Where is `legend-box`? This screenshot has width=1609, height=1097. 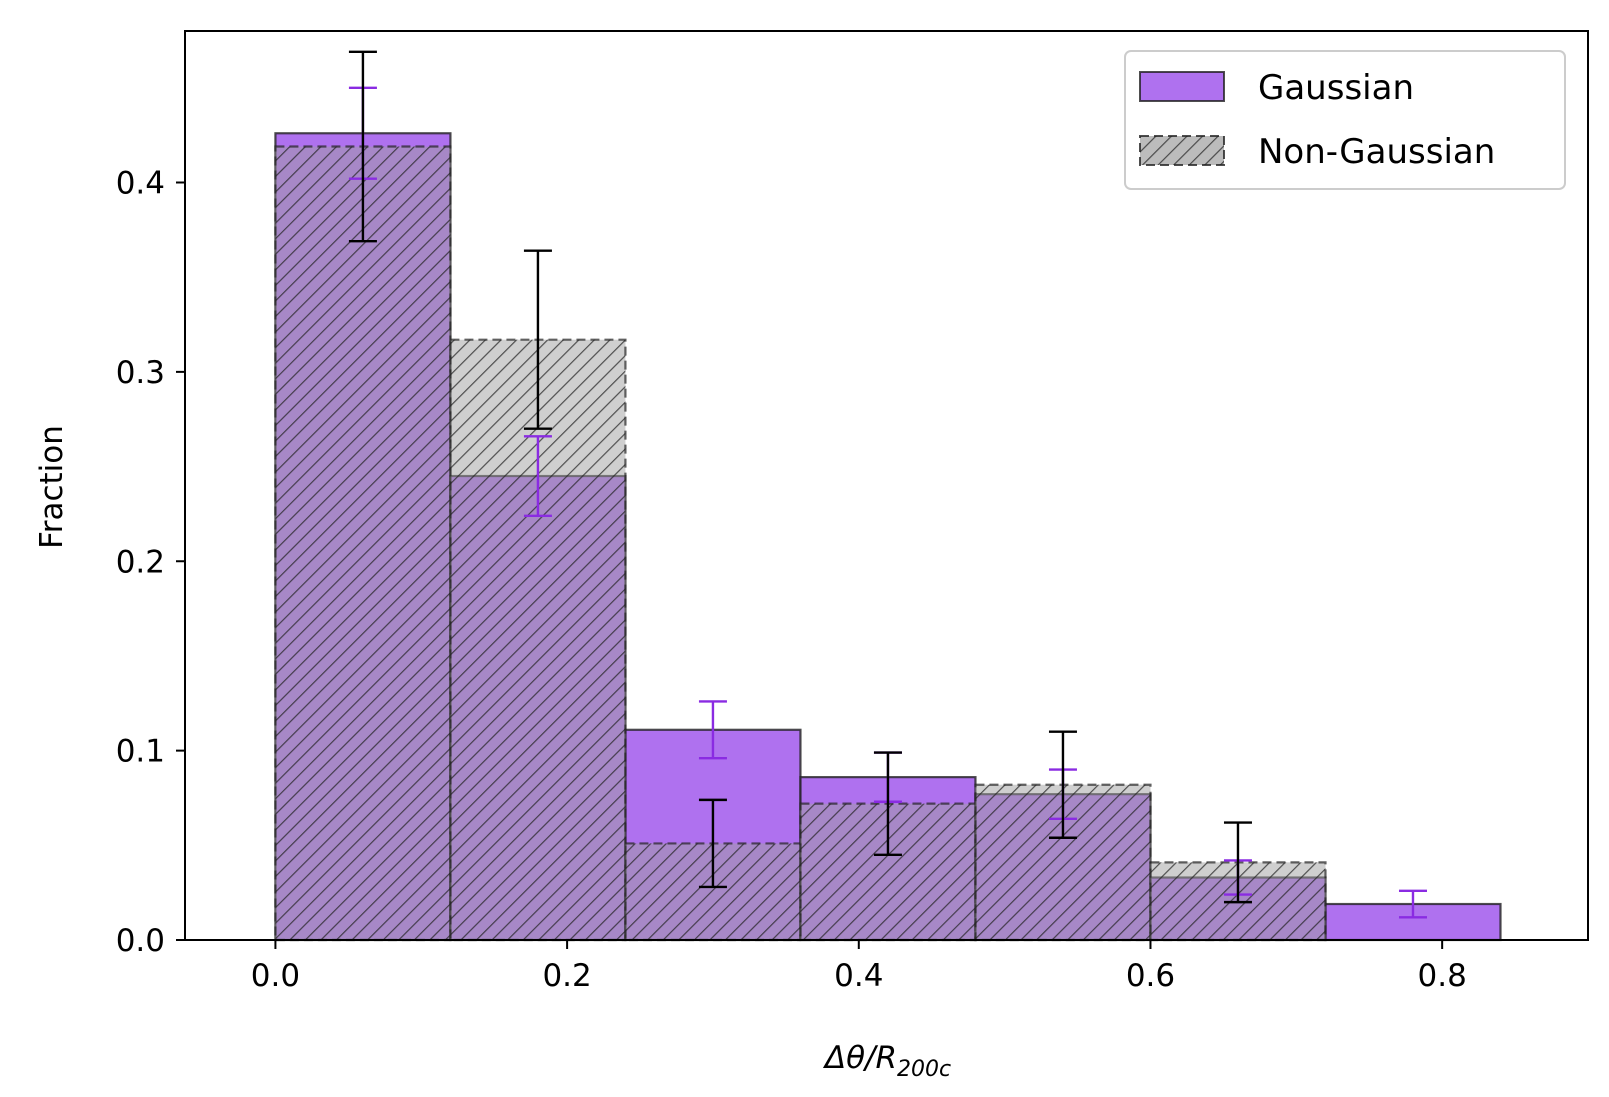 legend-box is located at coordinates (1345, 120).